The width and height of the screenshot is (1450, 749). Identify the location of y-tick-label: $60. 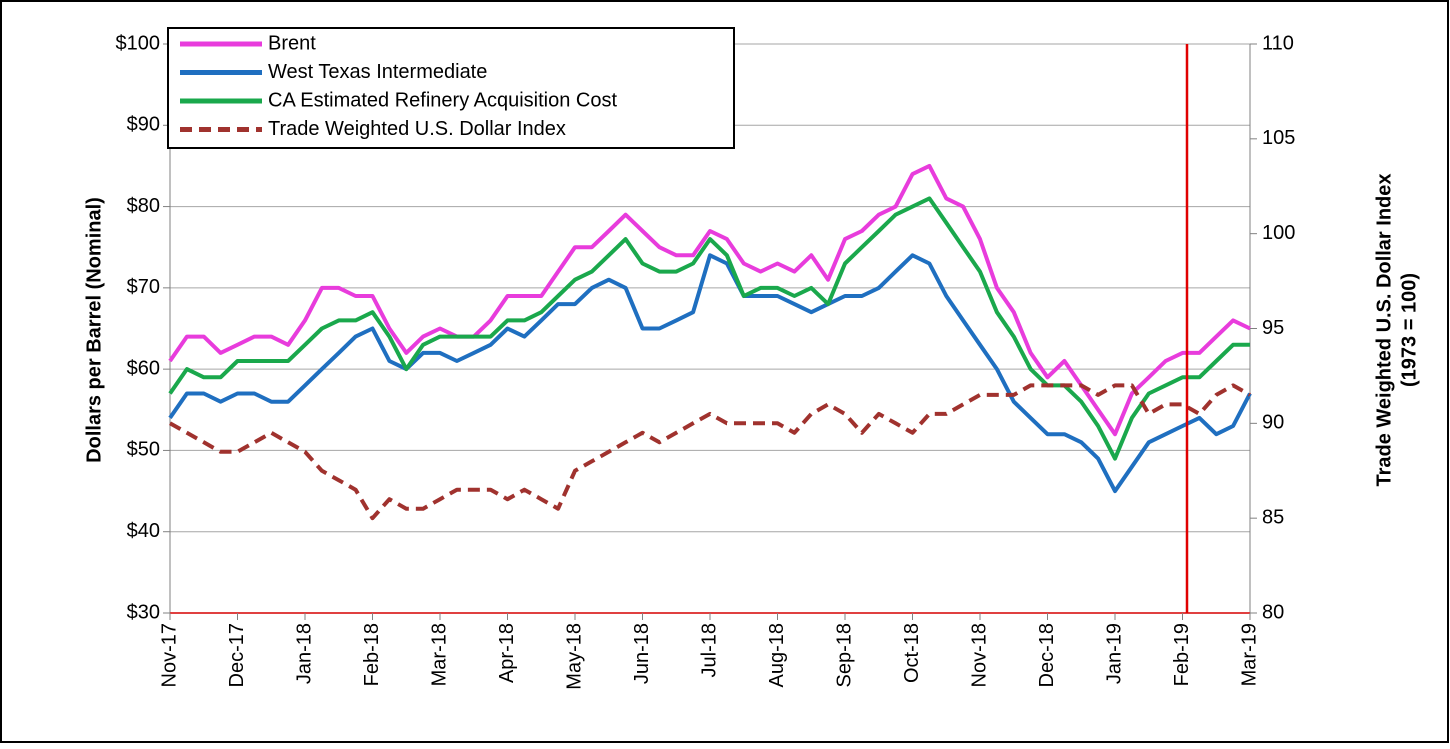
(143, 368).